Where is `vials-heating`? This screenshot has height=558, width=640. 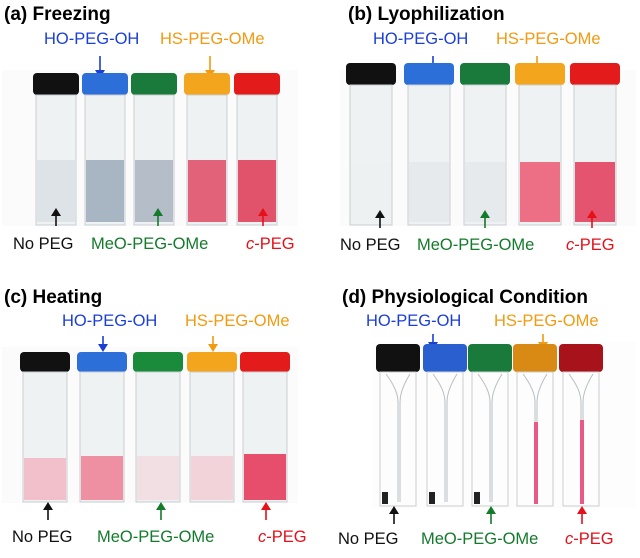
vials-heating is located at coordinates (150, 419).